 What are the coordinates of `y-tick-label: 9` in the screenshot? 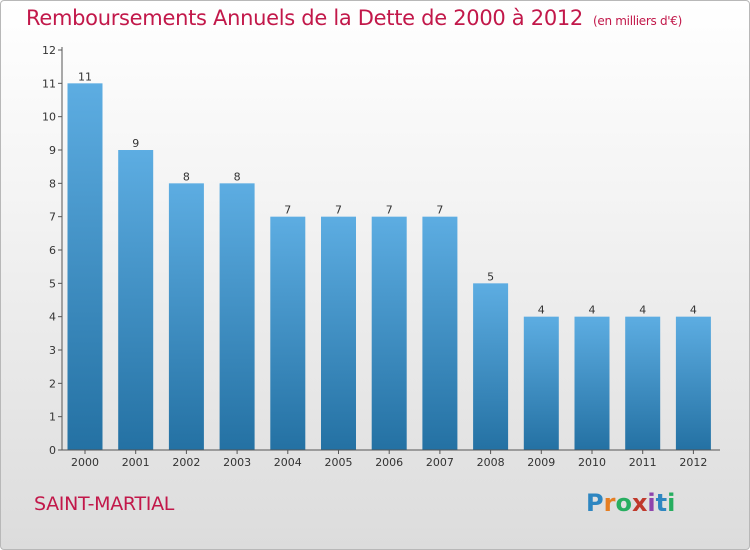 It's located at (52, 150).